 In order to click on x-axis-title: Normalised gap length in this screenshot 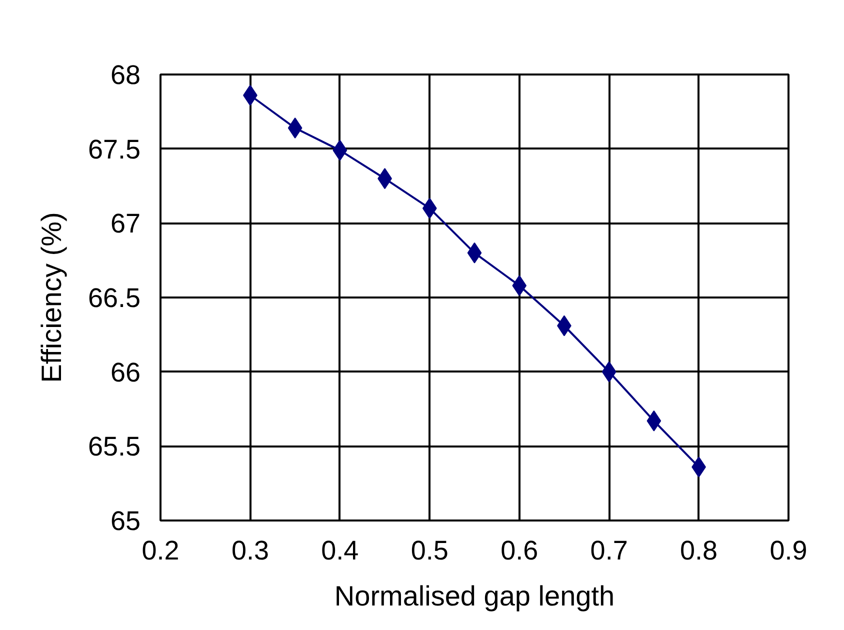, I will do `click(474, 596)`.